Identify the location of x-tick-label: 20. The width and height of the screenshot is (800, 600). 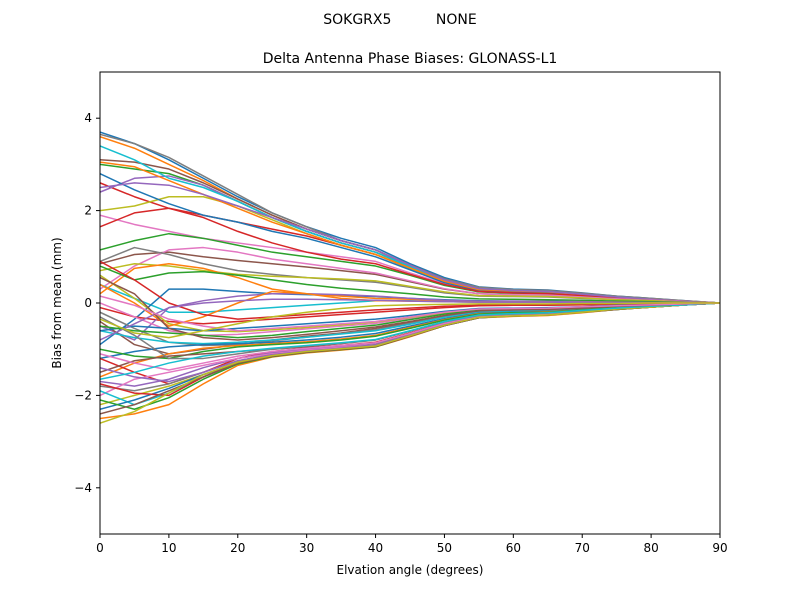
(237, 548).